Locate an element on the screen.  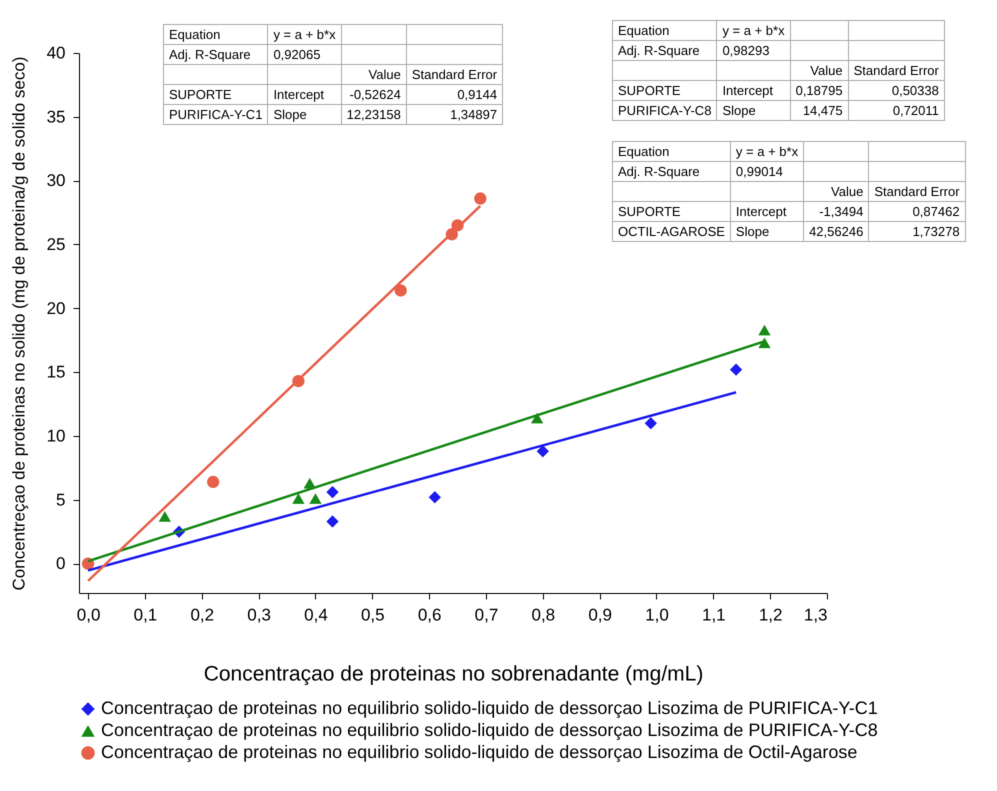
text: 1,73278 is located at coordinates (917, 232).